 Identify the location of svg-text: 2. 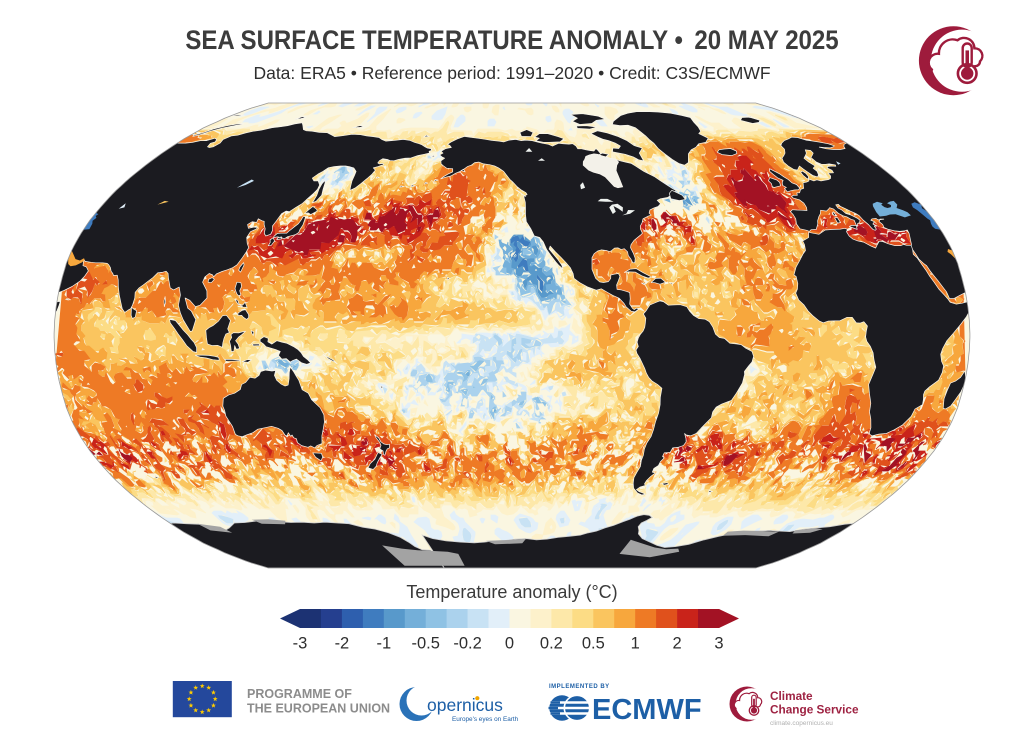
(677, 644).